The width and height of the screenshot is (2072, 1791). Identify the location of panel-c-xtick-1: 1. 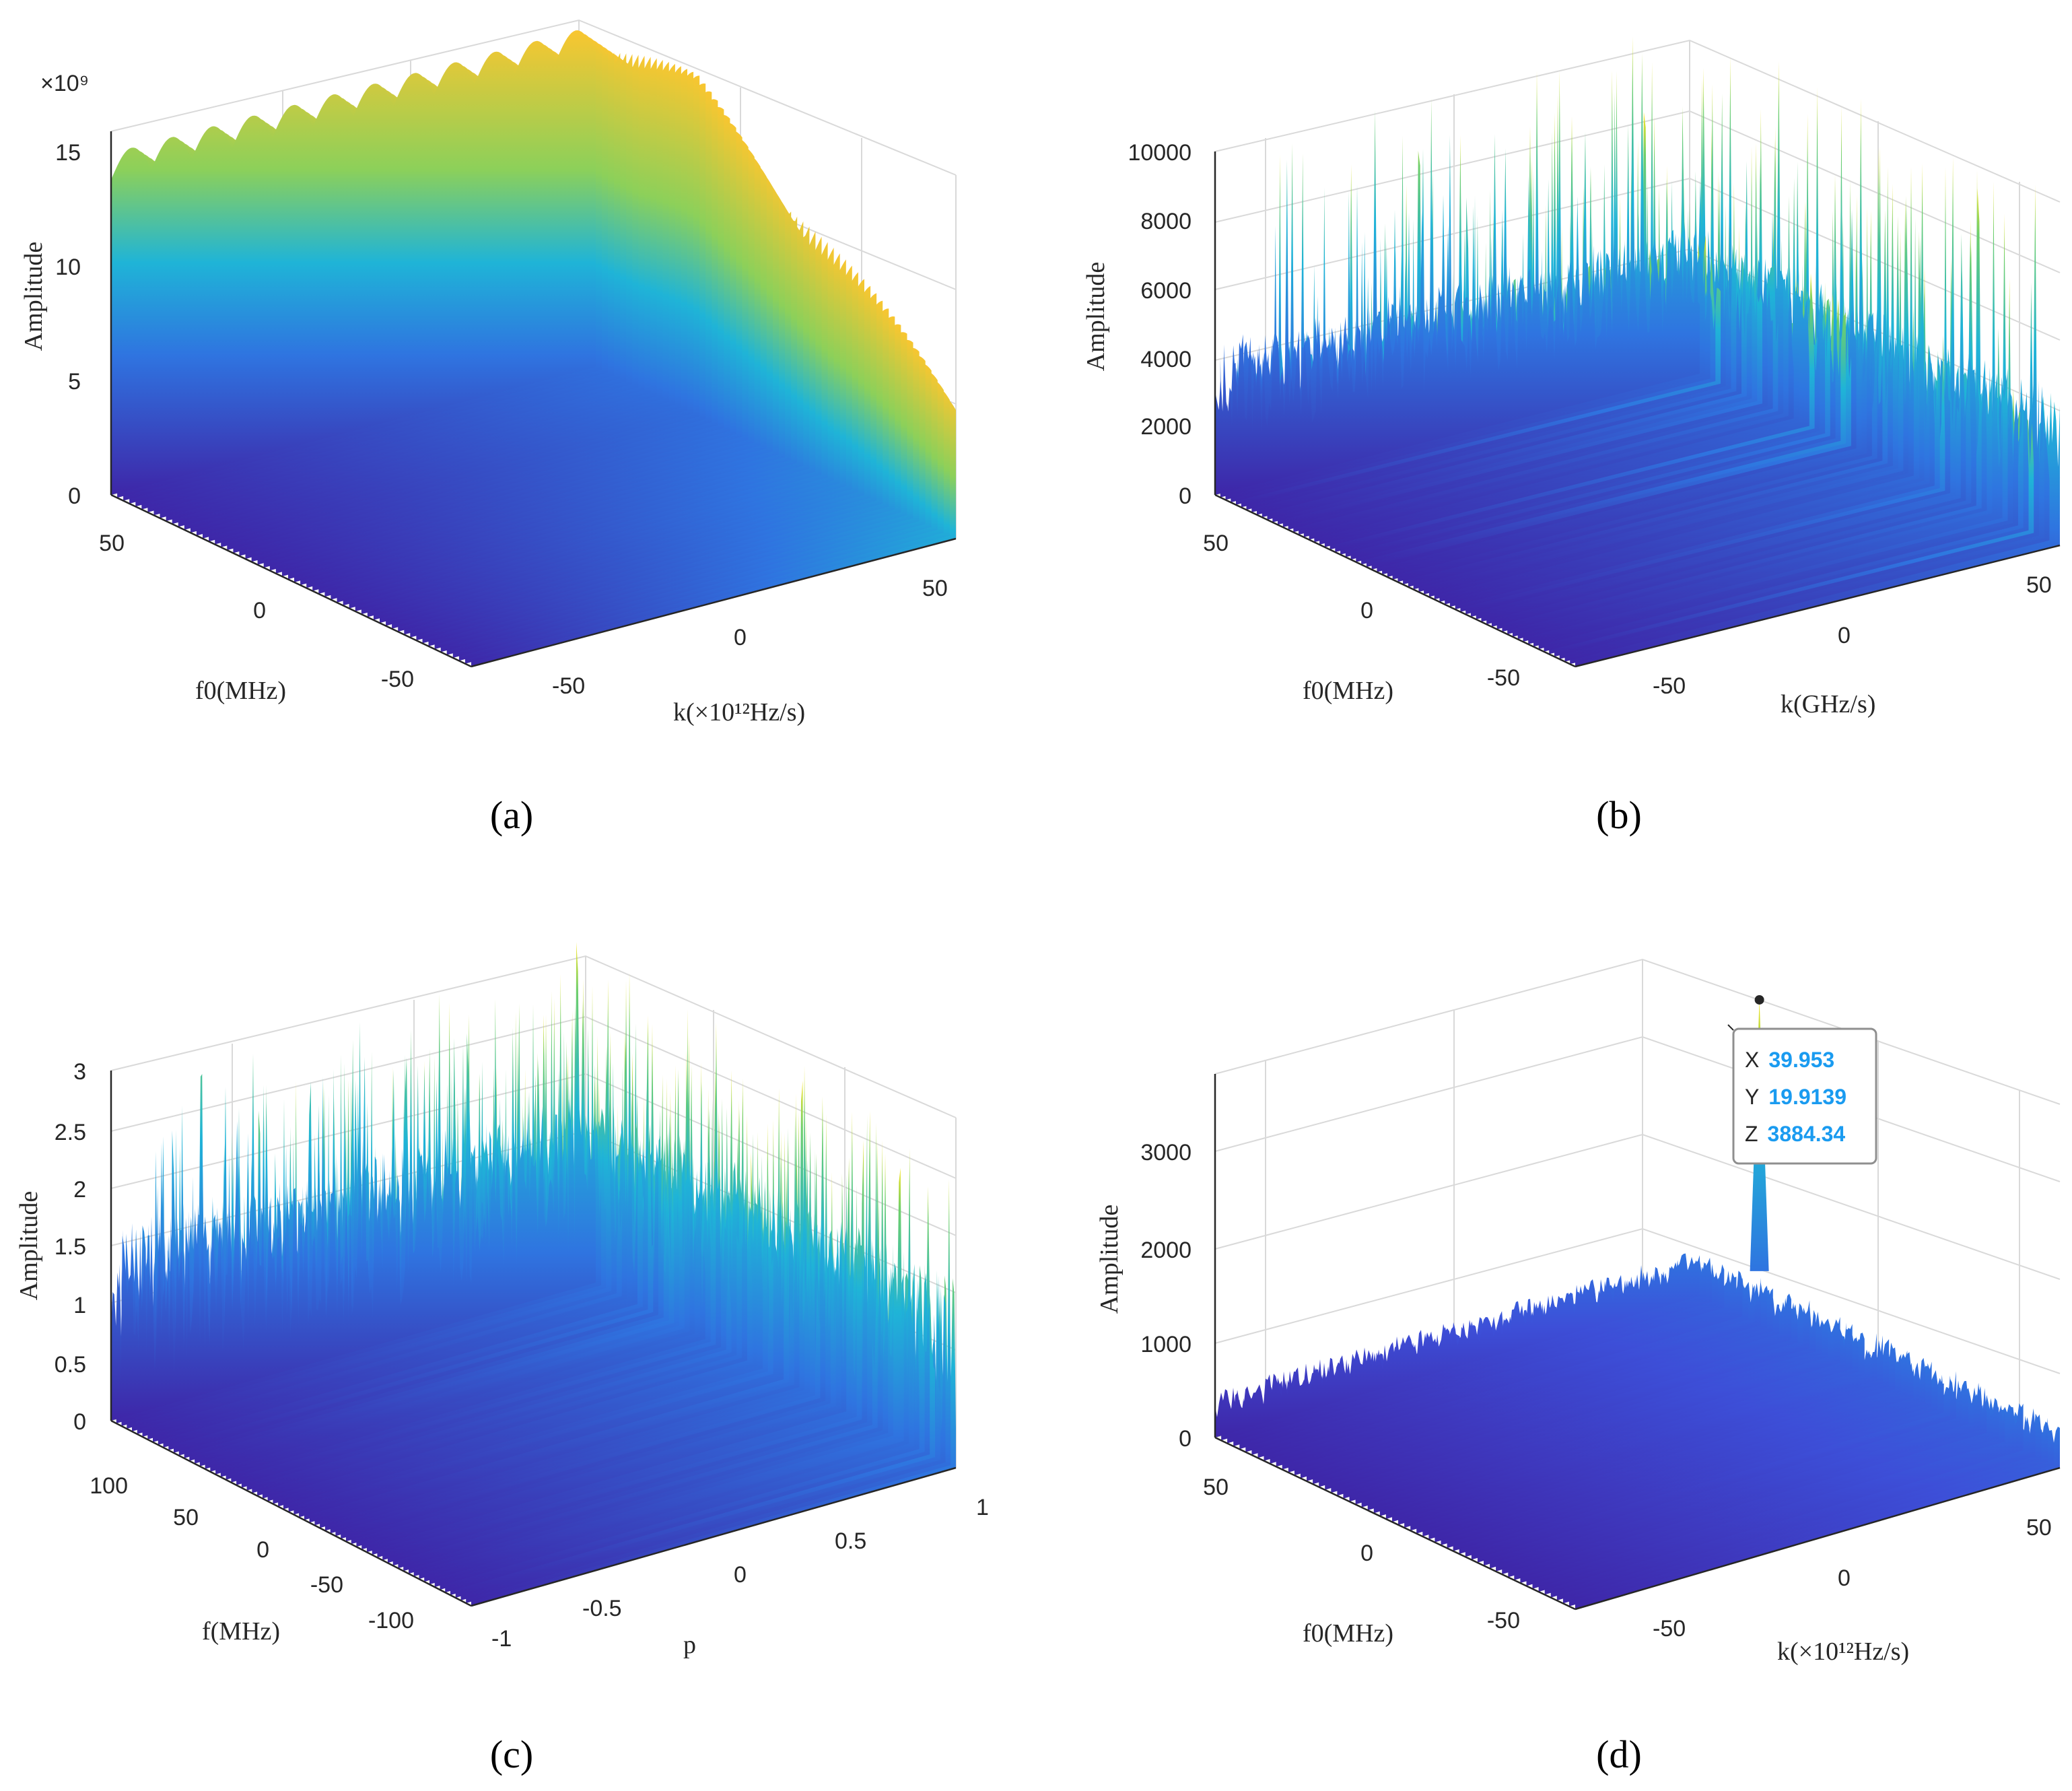
(982, 1507).